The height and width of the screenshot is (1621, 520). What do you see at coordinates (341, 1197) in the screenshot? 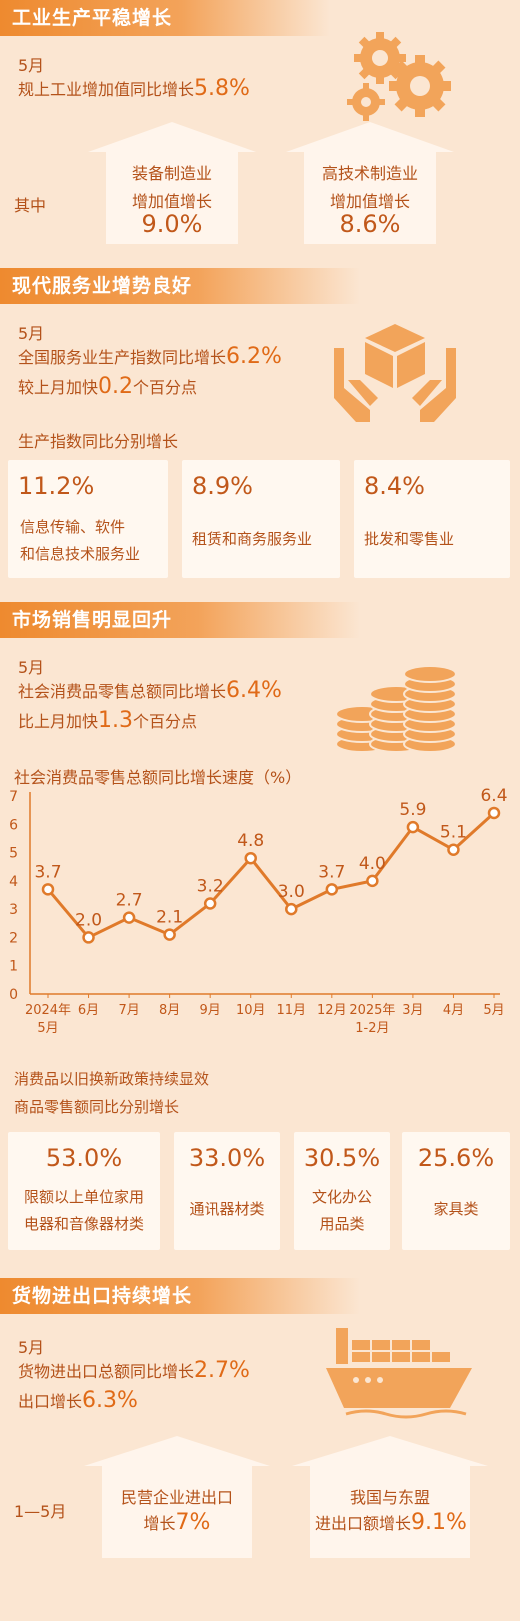
I see `sec3-card-3-label1: 文化办公` at bounding box center [341, 1197].